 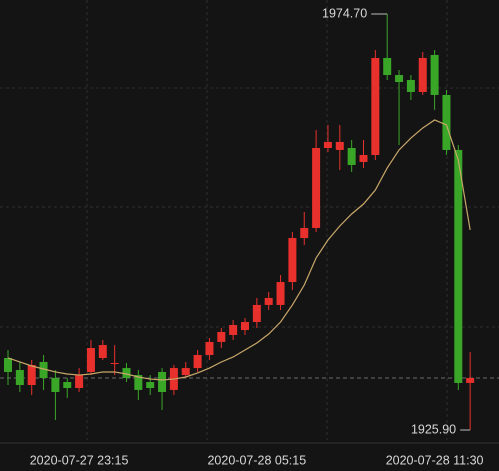 I want to click on x-tick-label: 2020-07-27 23:15, so click(x=79, y=460).